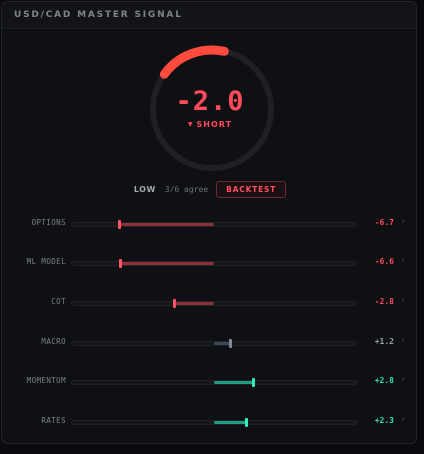 This screenshot has height=454, width=424. I want to click on factor-row-momentum: MOMENTUM +2.8 ›, so click(209, 382).